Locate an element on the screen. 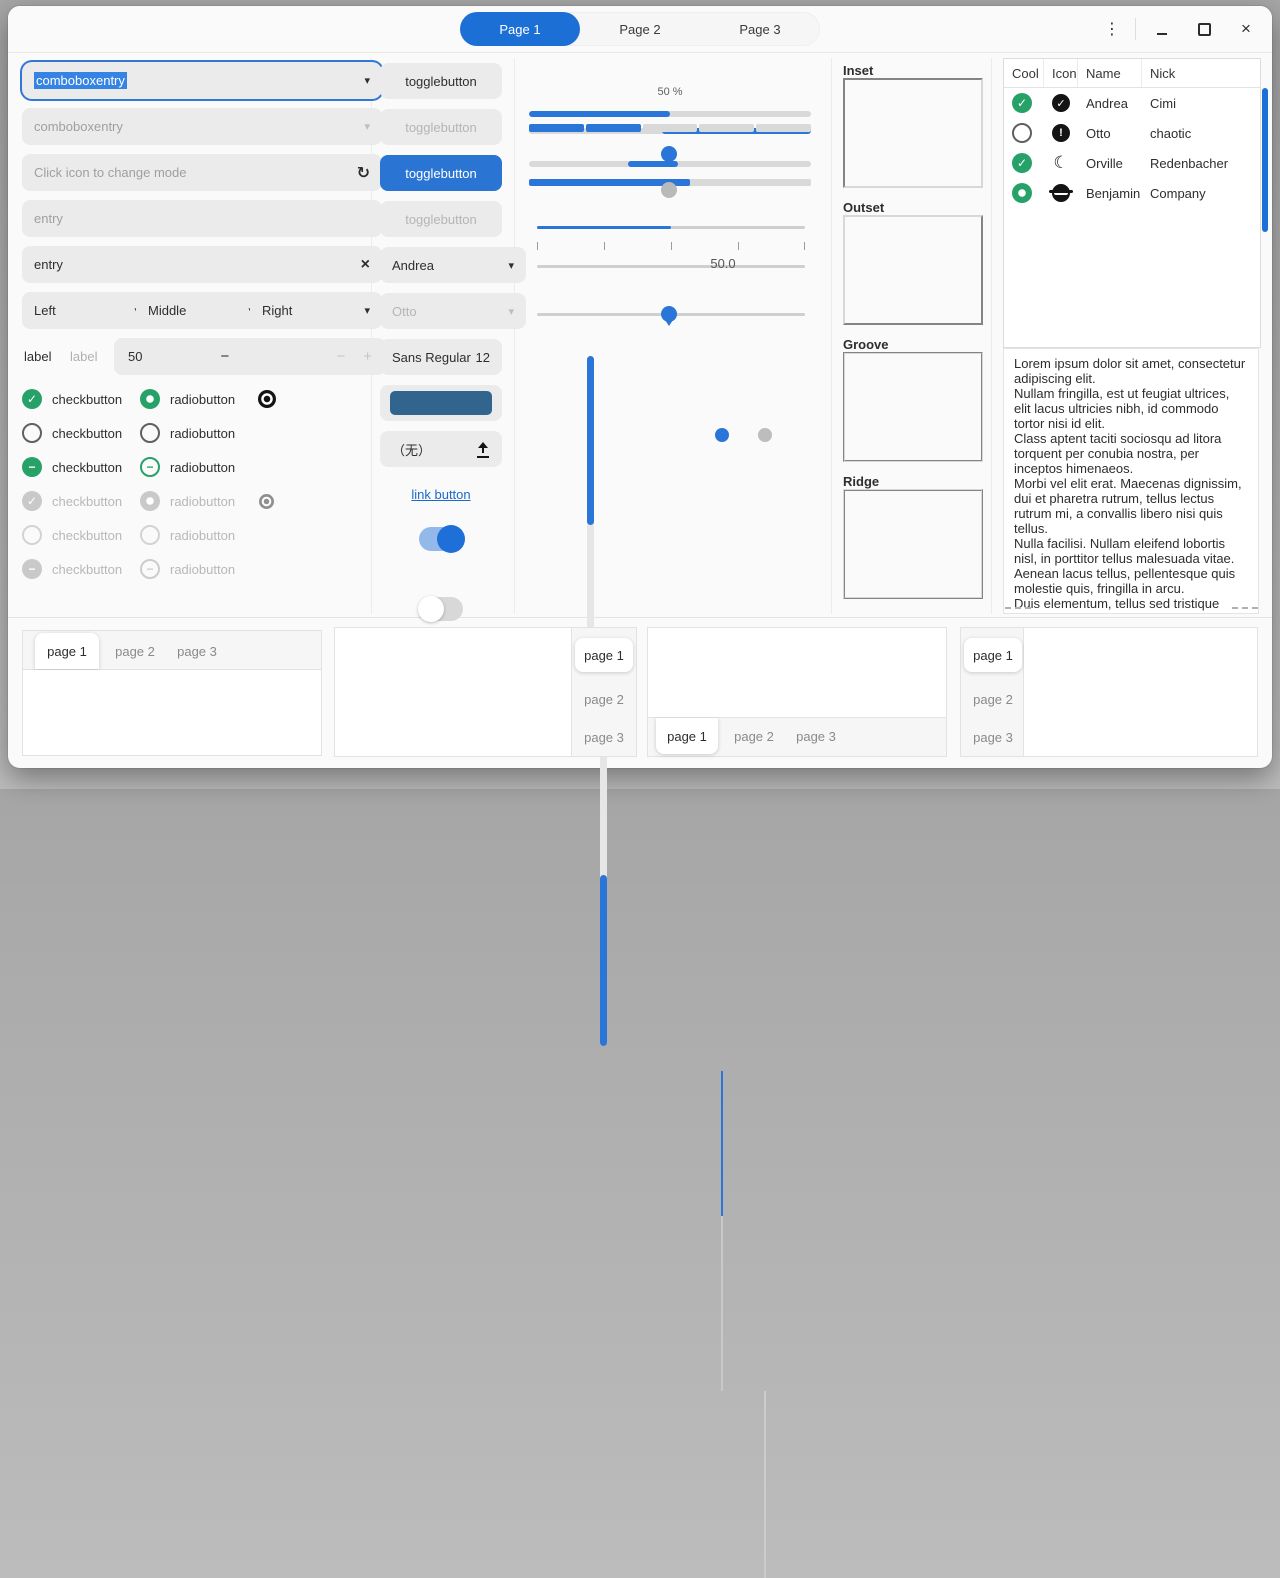 The width and height of the screenshot is (1280, 1578). column-header-nick: Nick is located at coordinates (1163, 73).